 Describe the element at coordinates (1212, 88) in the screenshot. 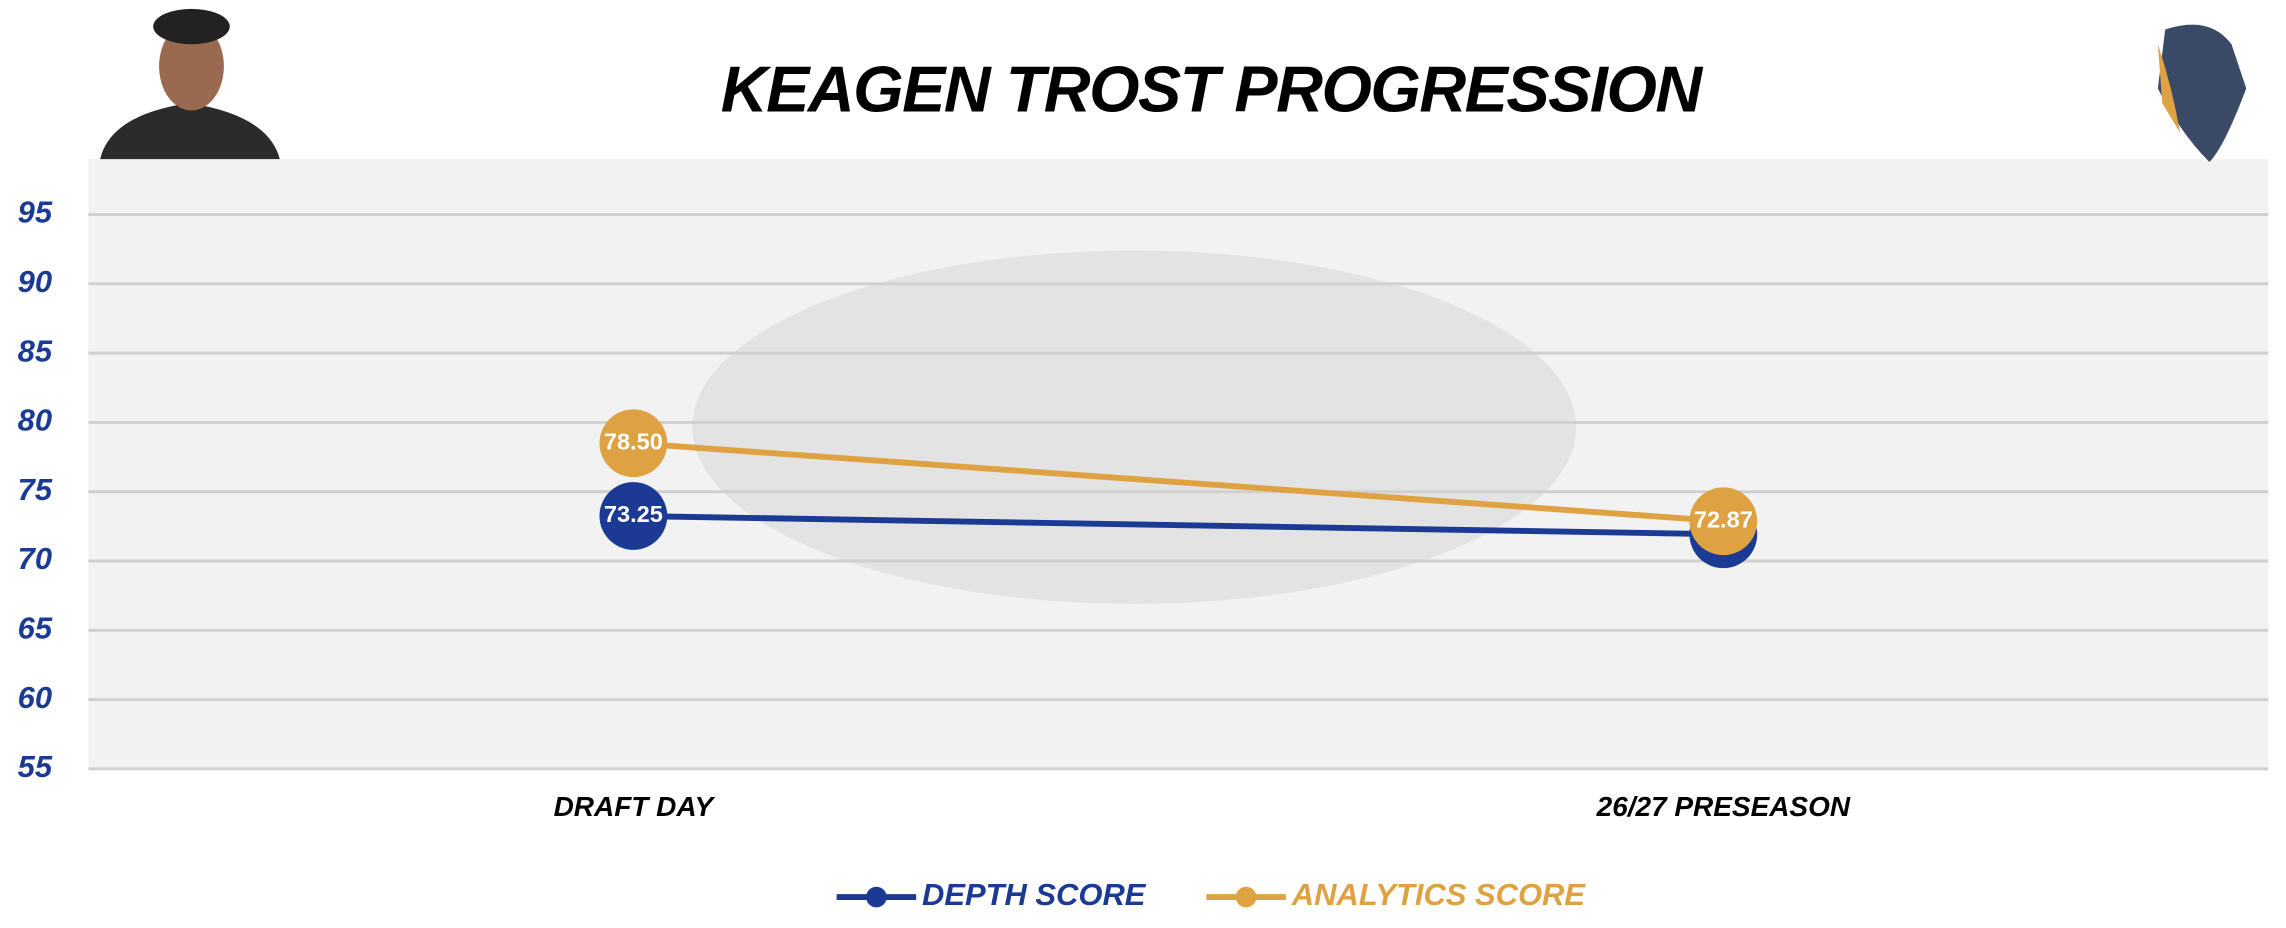

I see `chart-title: KEAGEN TROST PROGRESSION` at that location.